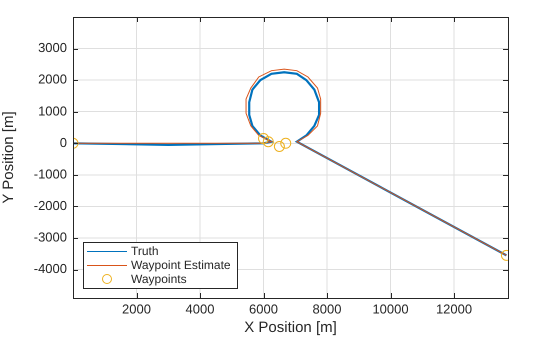  Describe the element at coordinates (290, 327) in the screenshot. I see `x-axis-title: X Position [m]` at that location.